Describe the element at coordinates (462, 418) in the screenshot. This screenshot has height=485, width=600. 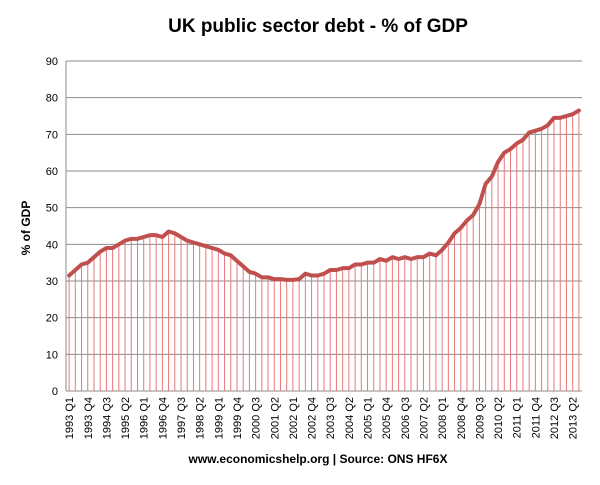
I see `x-tick-label: 2008 Q4` at that location.